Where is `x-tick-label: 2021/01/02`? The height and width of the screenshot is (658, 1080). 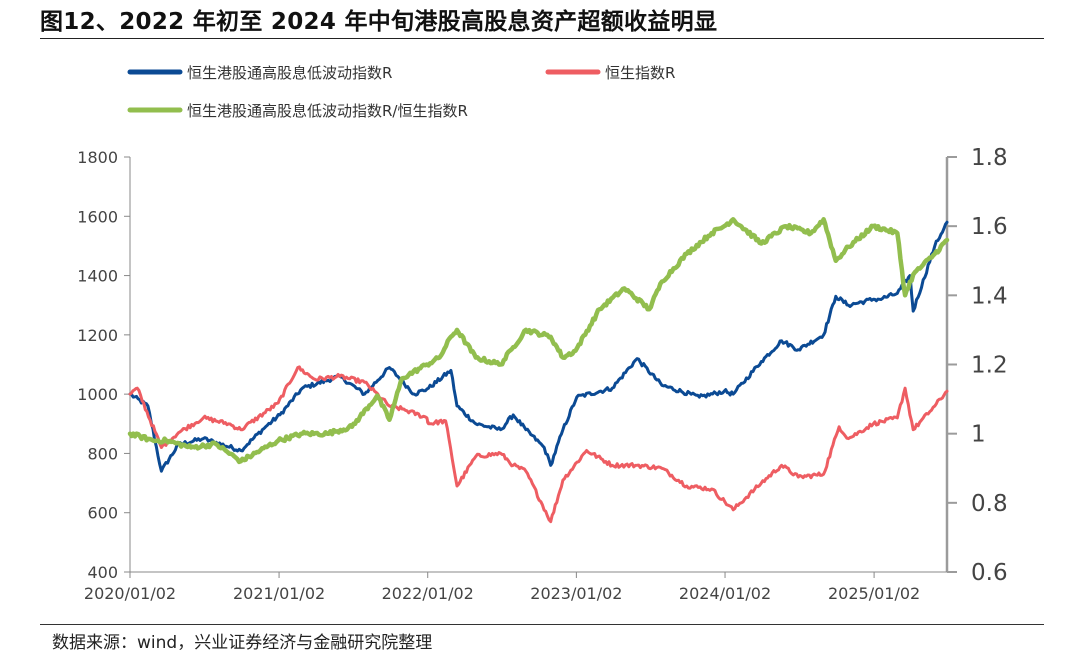
x-tick-label: 2021/01/02 is located at coordinates (279, 593).